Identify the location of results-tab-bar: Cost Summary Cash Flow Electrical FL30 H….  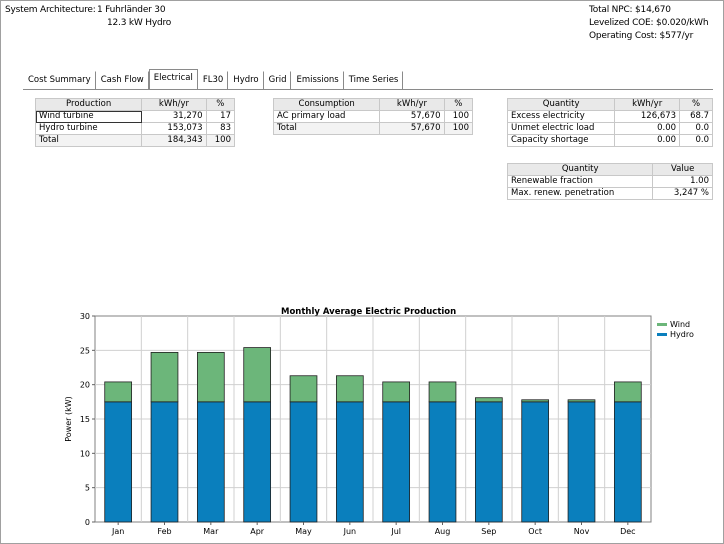
(213, 79).